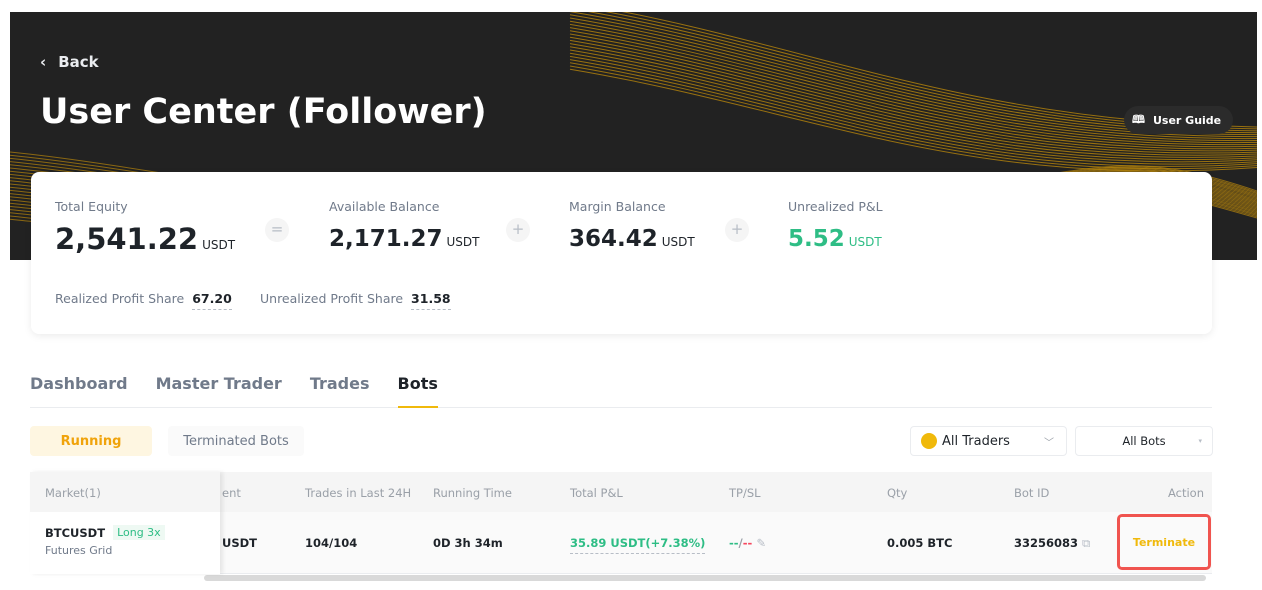  What do you see at coordinates (705, 578) in the screenshot?
I see `horizontal-scrollbar` at bounding box center [705, 578].